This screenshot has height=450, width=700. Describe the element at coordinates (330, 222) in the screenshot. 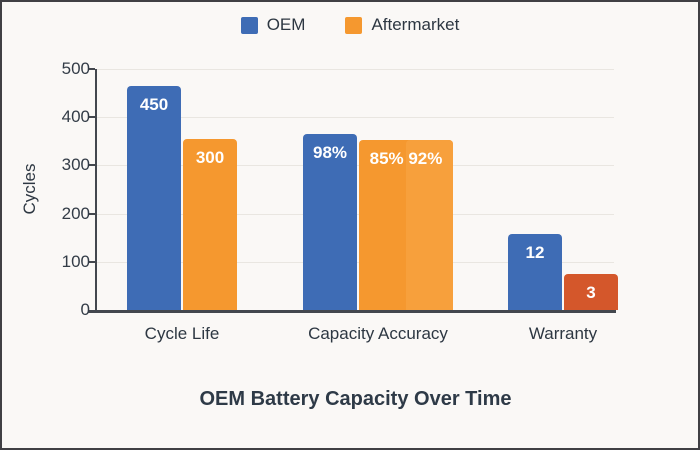

I see `bar-oem-capacity-accuracy: 98%` at that location.